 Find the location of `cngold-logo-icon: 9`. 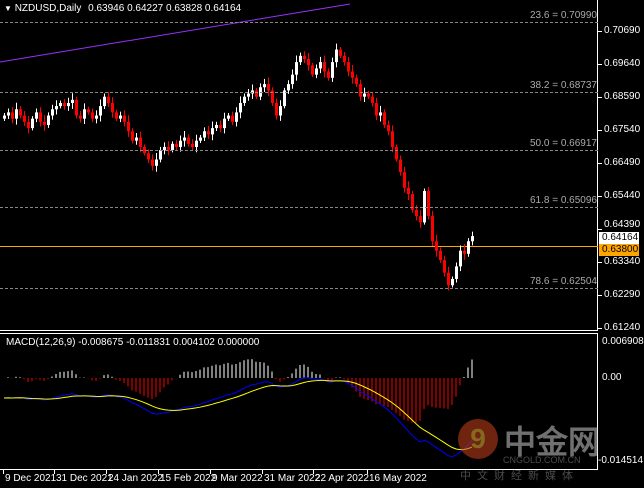

cngold-logo-icon: 9 is located at coordinates (478, 439).